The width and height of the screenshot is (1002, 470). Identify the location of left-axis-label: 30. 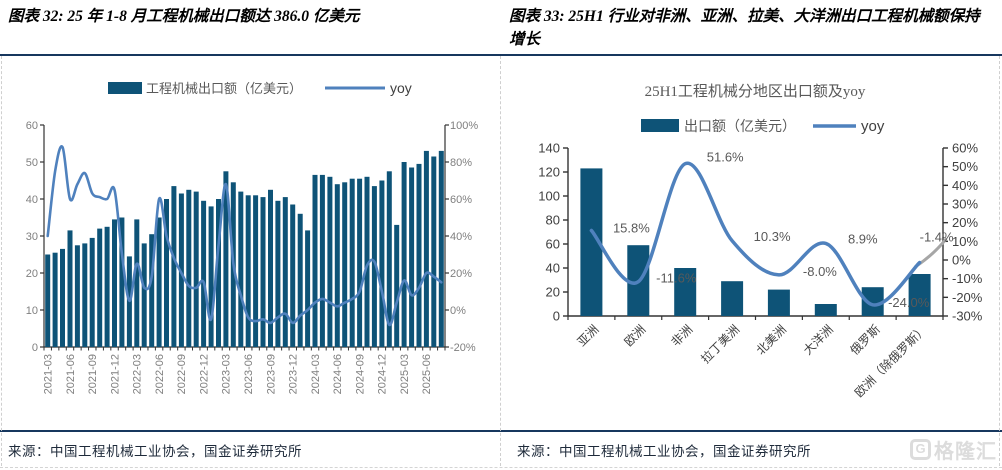
(32, 237).